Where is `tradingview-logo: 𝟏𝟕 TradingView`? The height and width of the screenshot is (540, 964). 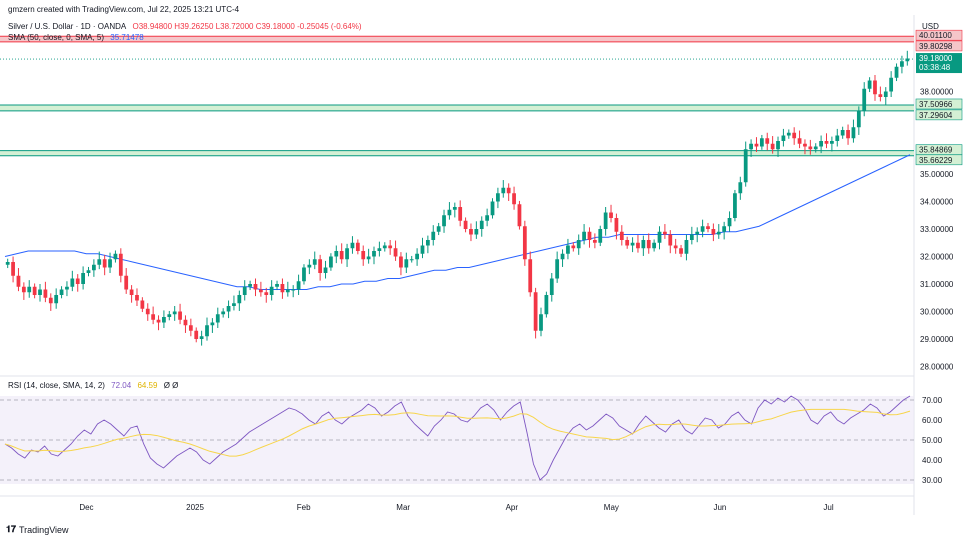 tradingview-logo: 𝟏𝟕 TradingView is located at coordinates (37, 529).